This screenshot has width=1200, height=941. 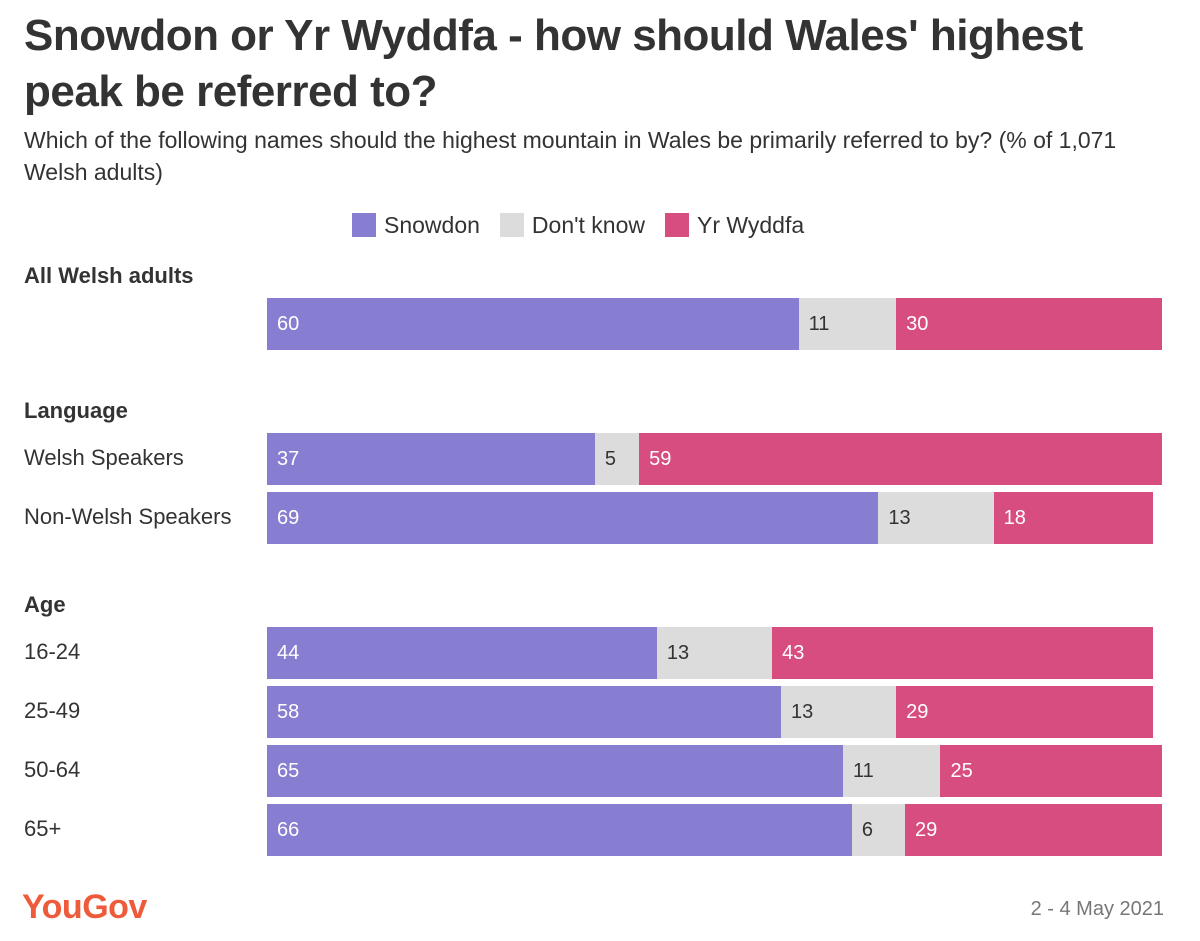 What do you see at coordinates (45, 604) in the screenshot?
I see `group-label: Age` at bounding box center [45, 604].